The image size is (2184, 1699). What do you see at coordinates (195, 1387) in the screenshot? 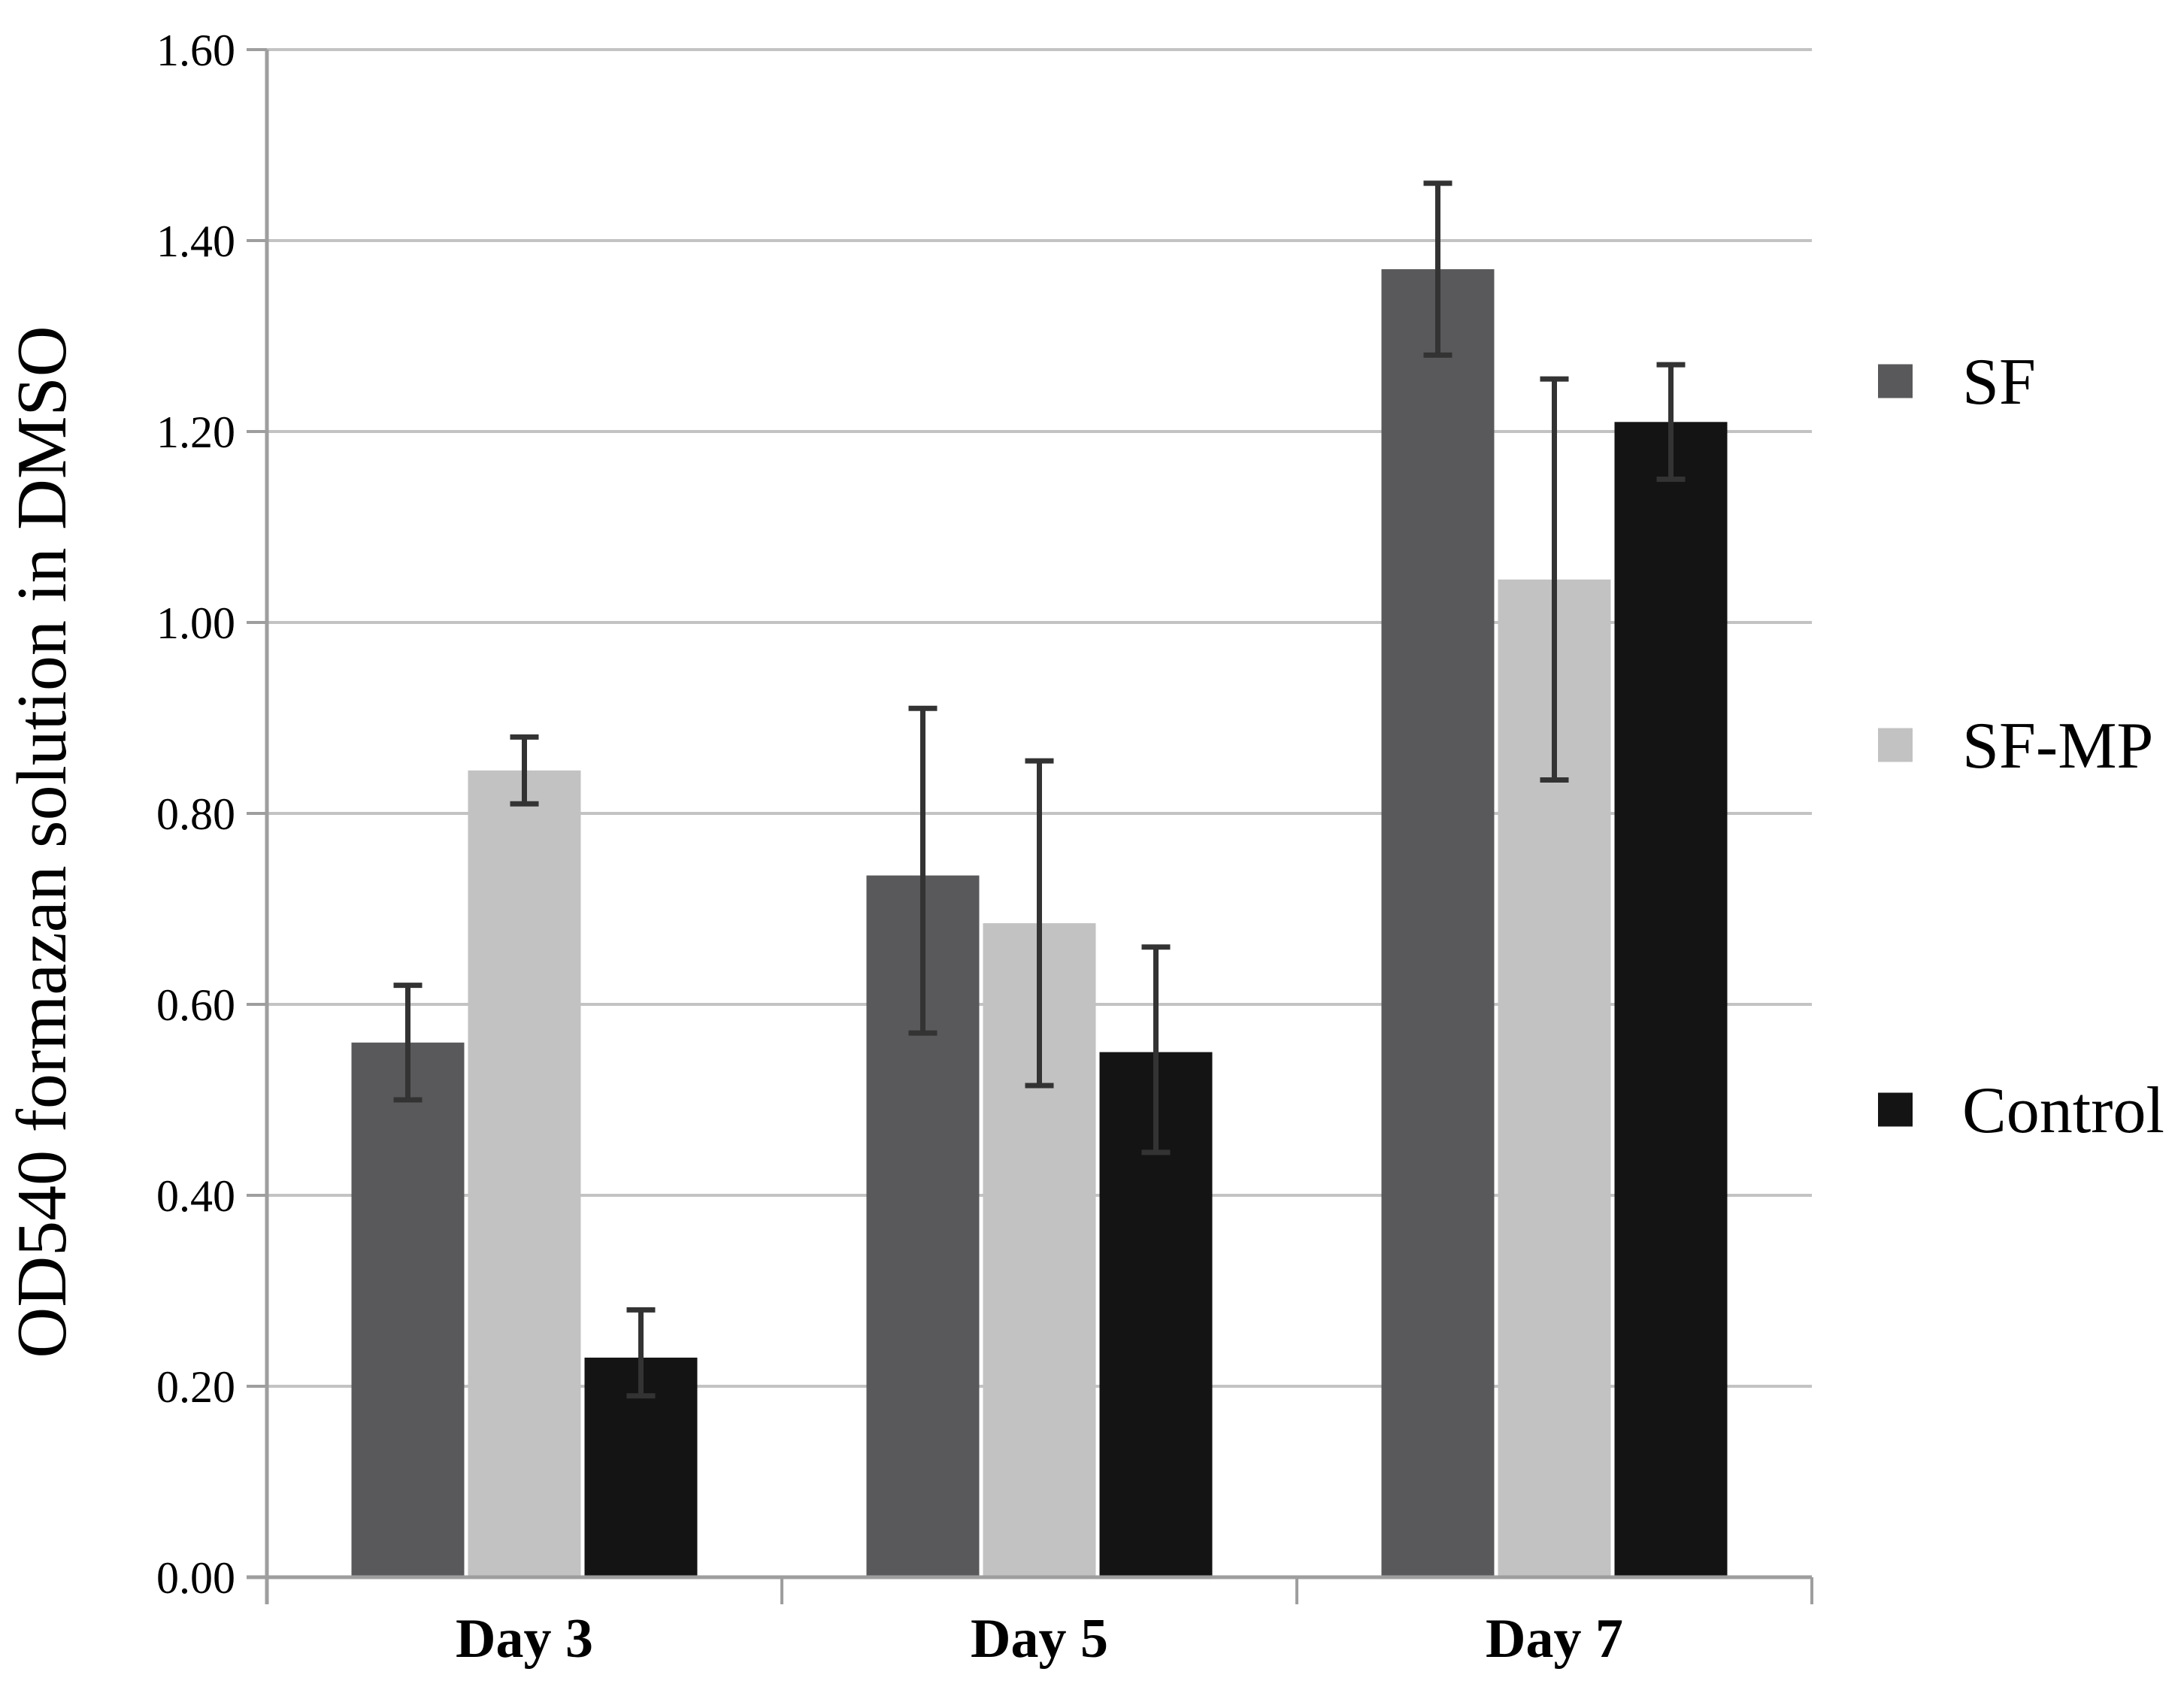
I see `y-tick-label: 0.20` at bounding box center [195, 1387].